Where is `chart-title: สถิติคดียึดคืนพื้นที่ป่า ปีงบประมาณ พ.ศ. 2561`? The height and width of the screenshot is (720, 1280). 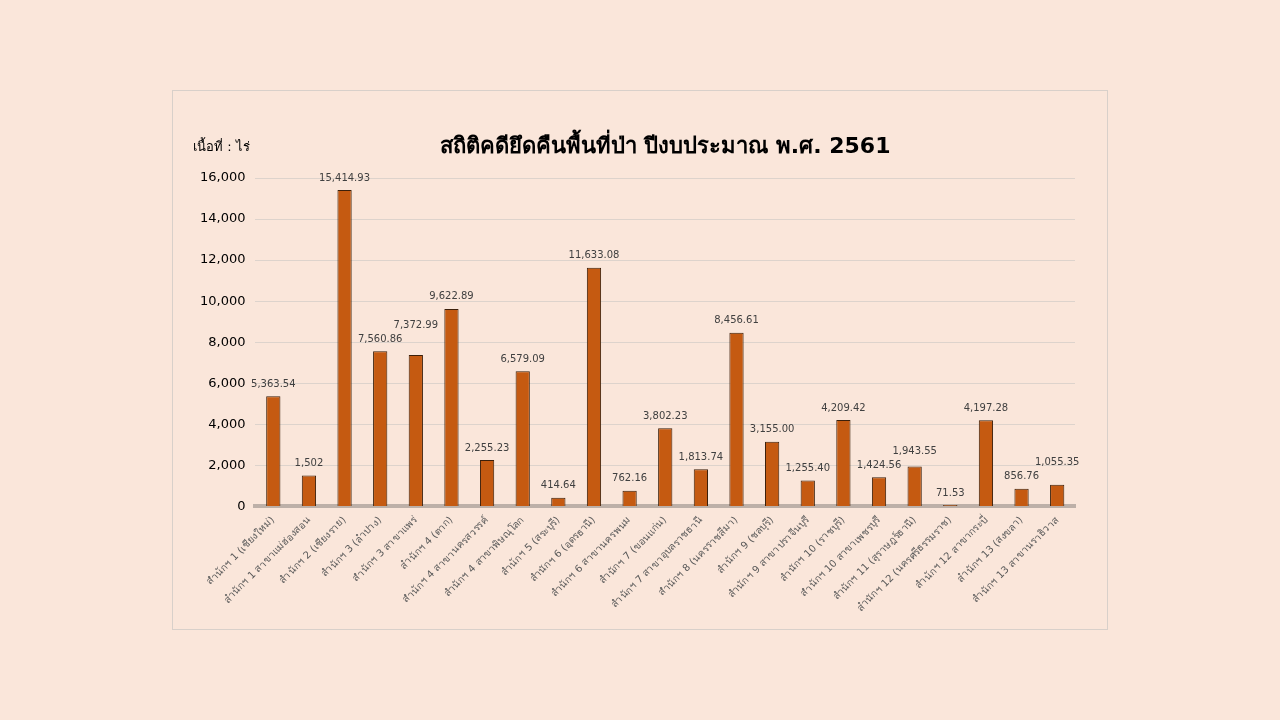
chart-title: สถิติคดียึดคืนพื้นที่ป่า ปีงบประมาณ พ.ศ. 2561 is located at coordinates (665, 144).